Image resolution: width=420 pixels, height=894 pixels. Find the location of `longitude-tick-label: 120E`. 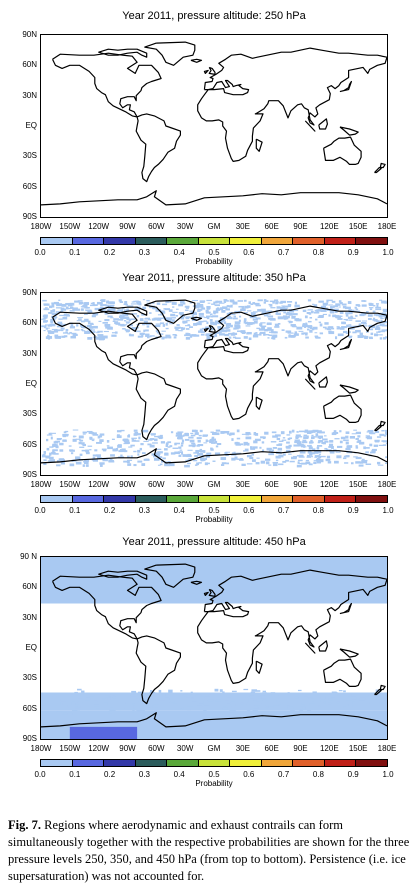

longitude-tick-label: 120E is located at coordinates (329, 484).